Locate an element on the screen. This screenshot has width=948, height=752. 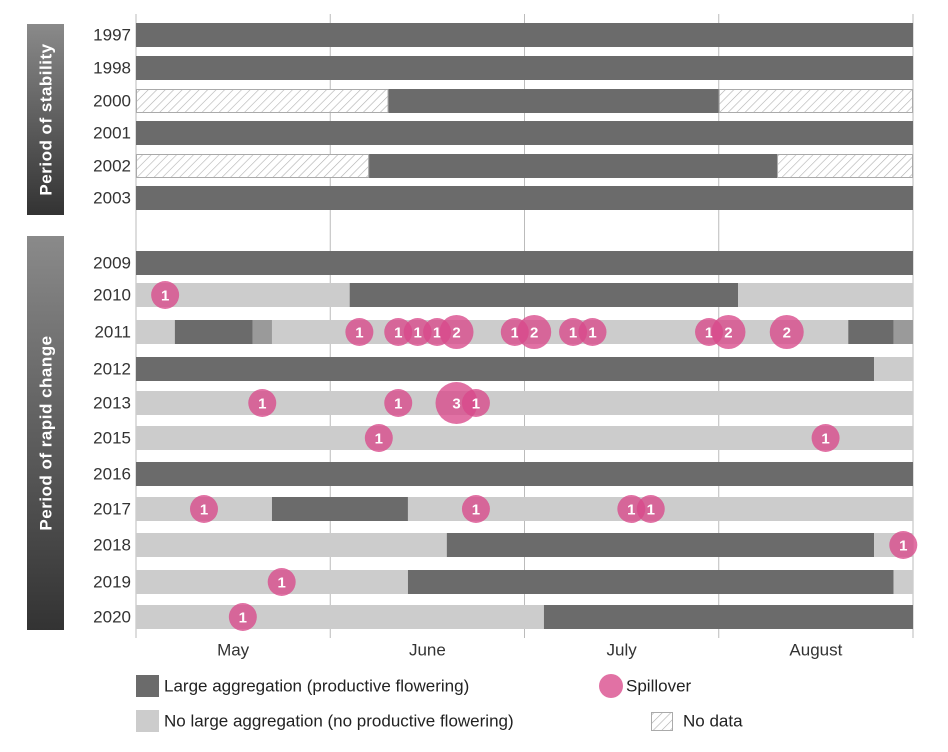
spillover-count: 3 is located at coordinates (456, 404).